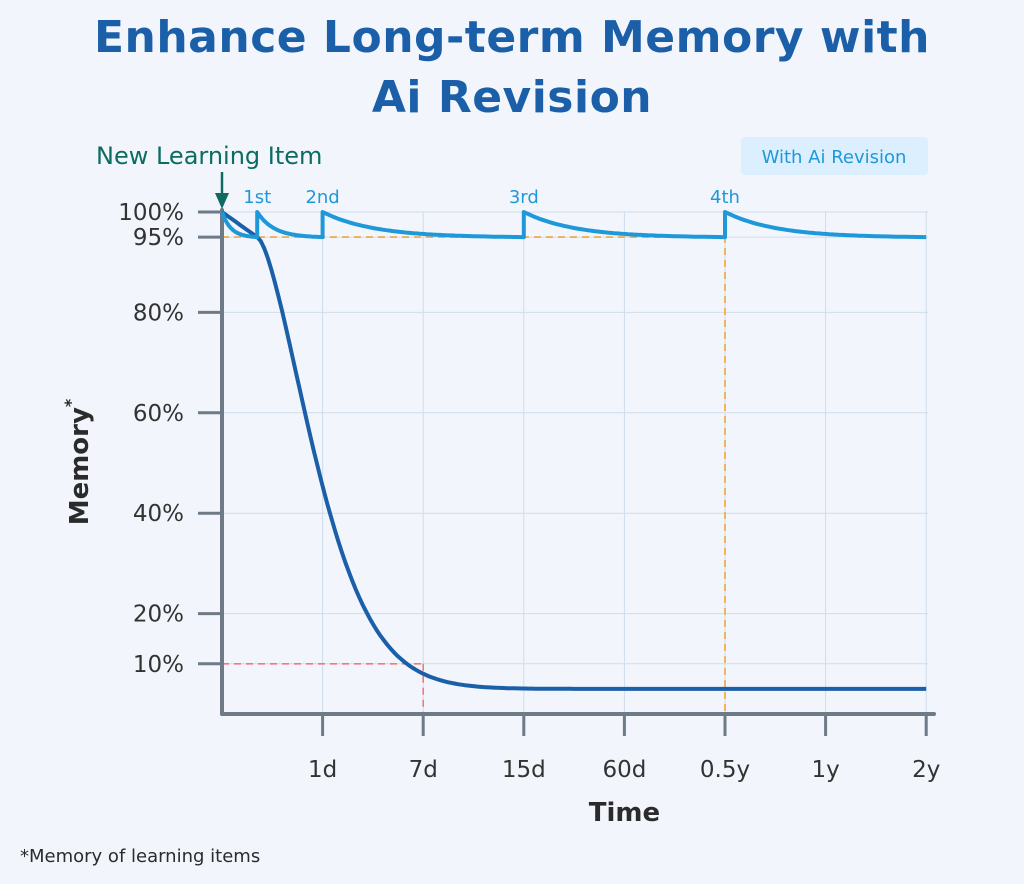 This screenshot has width=1024, height=884. Describe the element at coordinates (322, 770) in the screenshot. I see `x-tick-label: 1d` at that location.